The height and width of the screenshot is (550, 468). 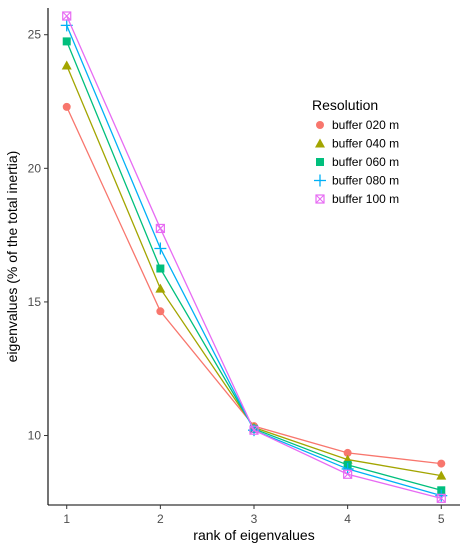 What do you see at coordinates (345, 105) in the screenshot?
I see `legend-title: Resolution` at bounding box center [345, 105].